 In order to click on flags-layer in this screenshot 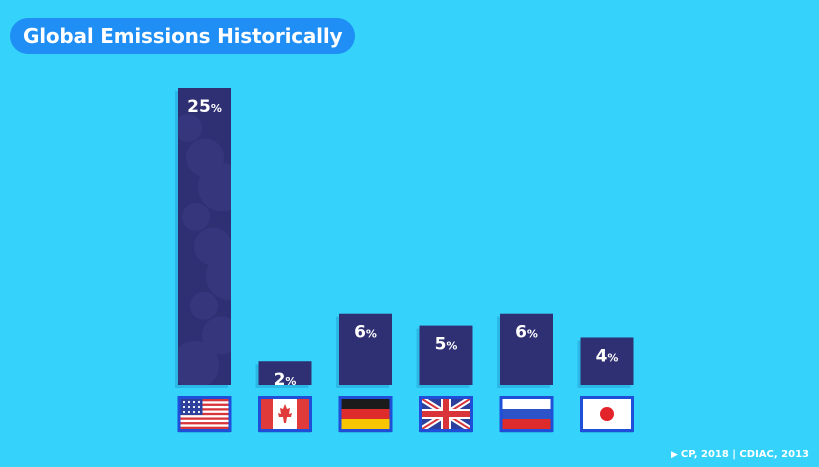, I will do `click(405, 414)`.